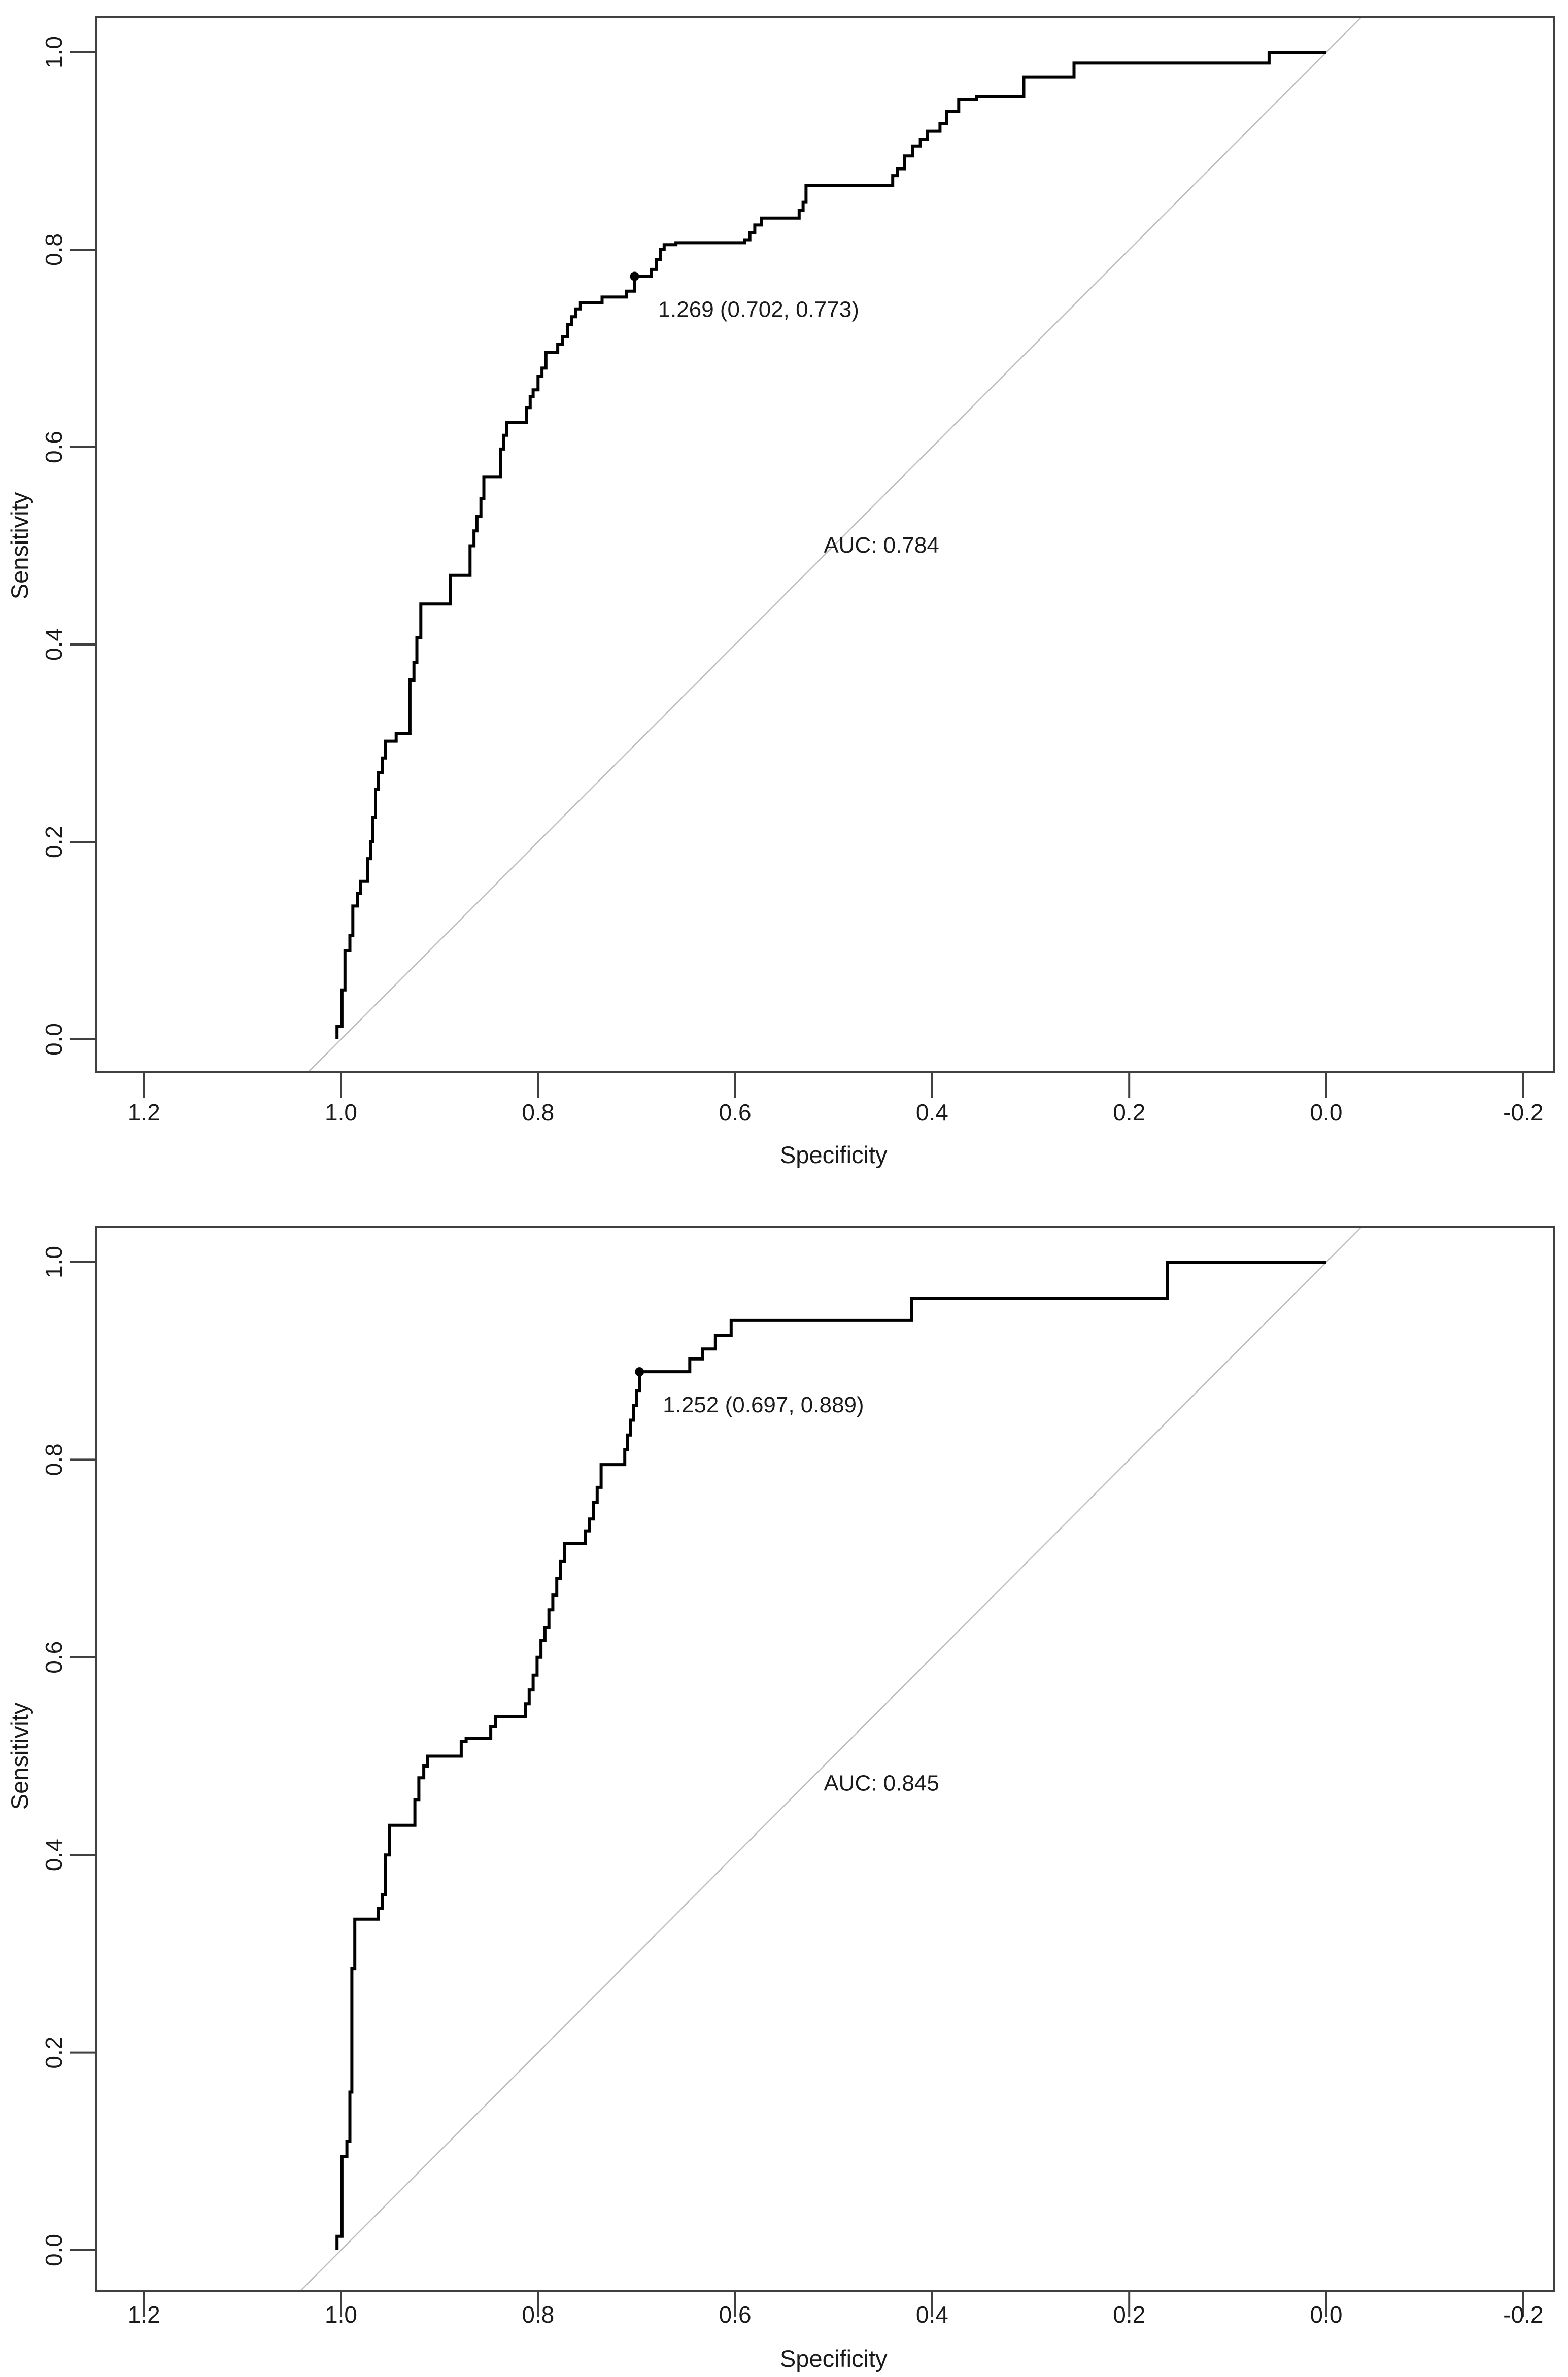 The width and height of the screenshot is (1568, 2377). I want to click on best-threshold-label: 1.252 (0.697, 0.889), so click(763, 1405).